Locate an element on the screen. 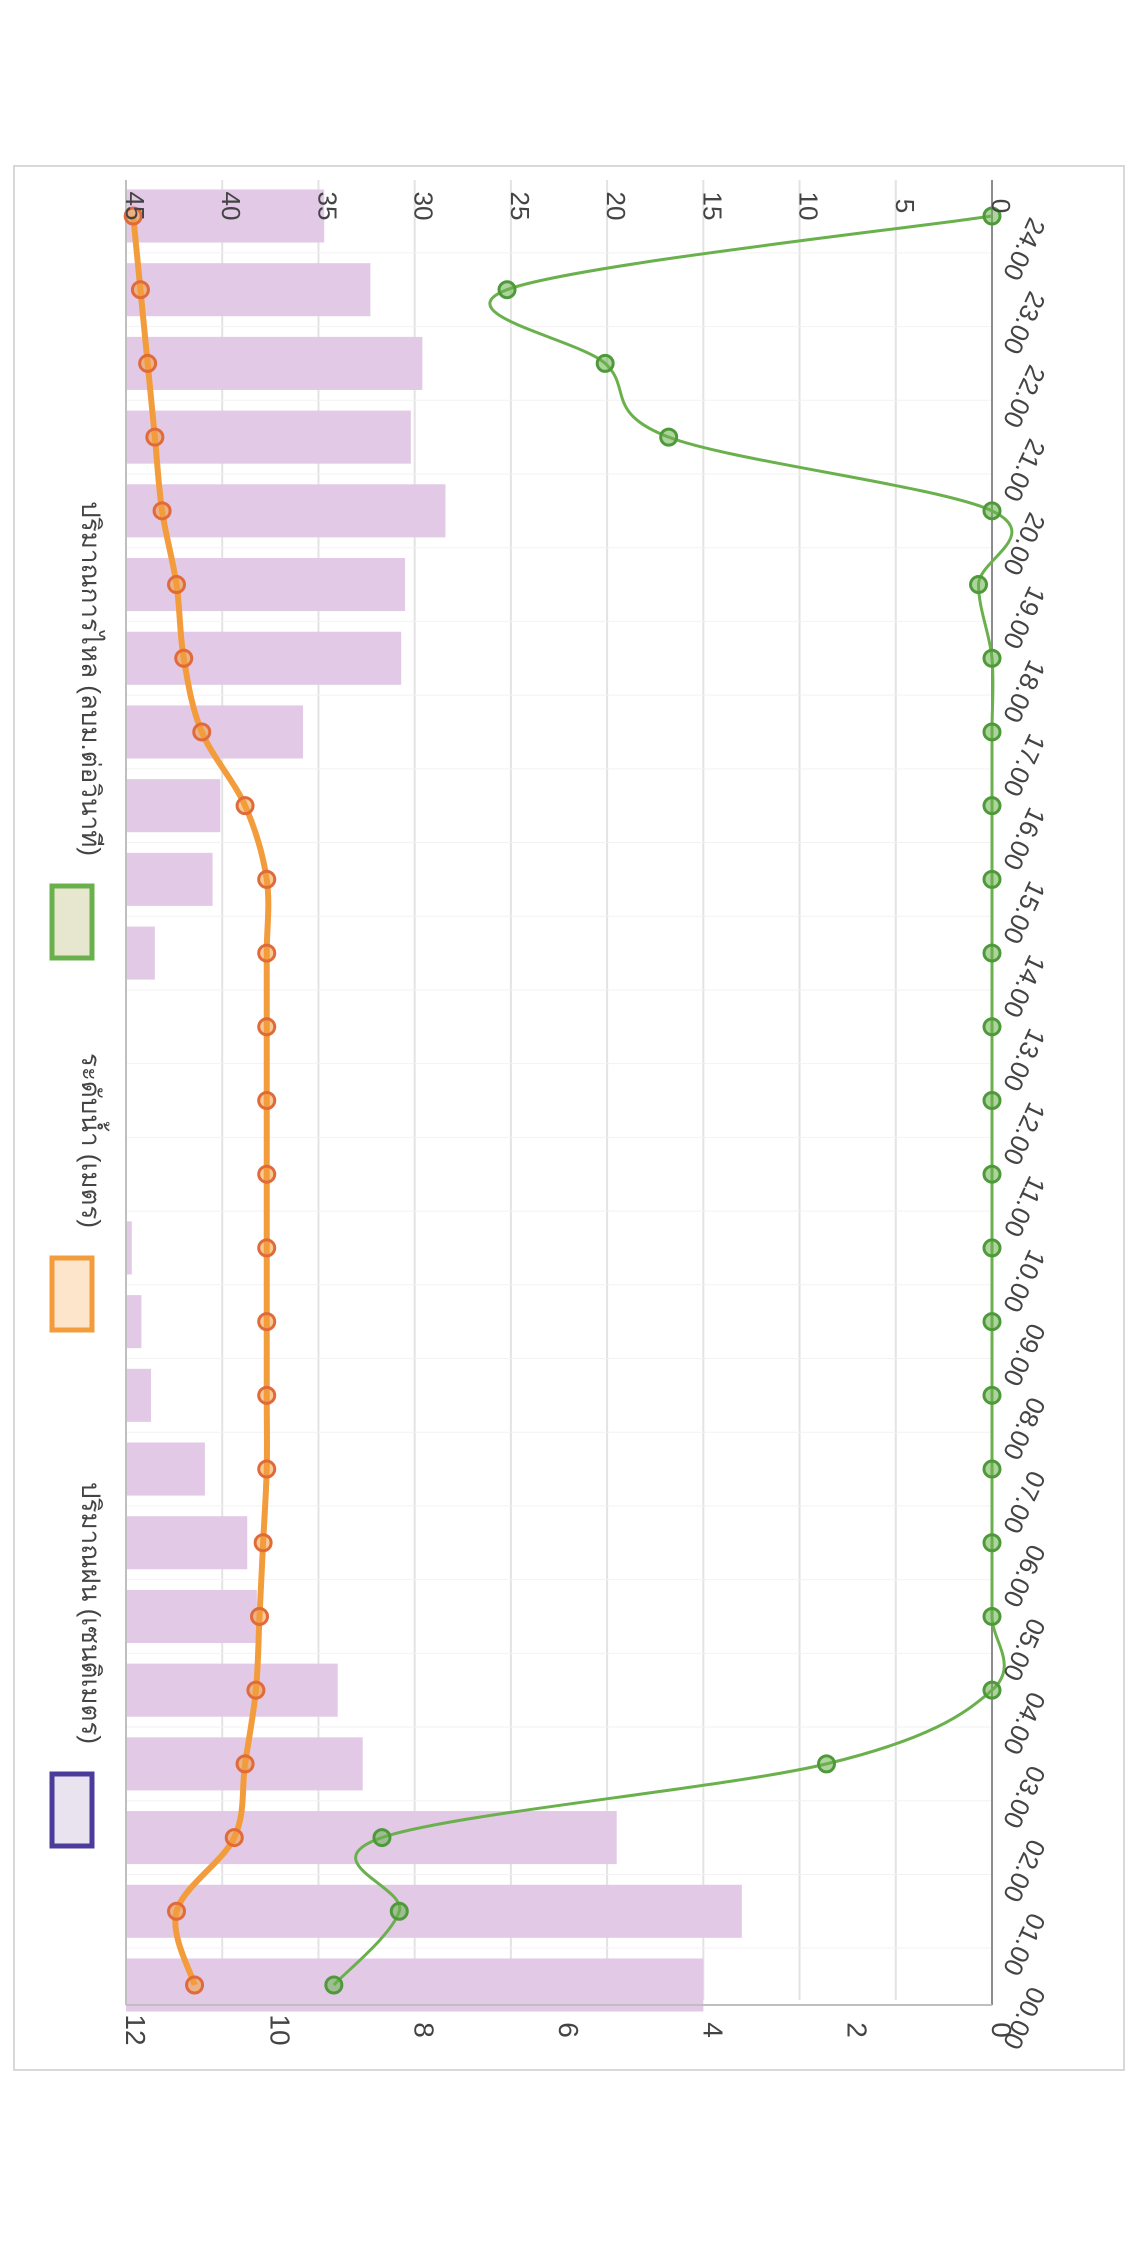 This screenshot has height=2257, width=1132. right-axis-tick-label: 10 is located at coordinates (809, 206).